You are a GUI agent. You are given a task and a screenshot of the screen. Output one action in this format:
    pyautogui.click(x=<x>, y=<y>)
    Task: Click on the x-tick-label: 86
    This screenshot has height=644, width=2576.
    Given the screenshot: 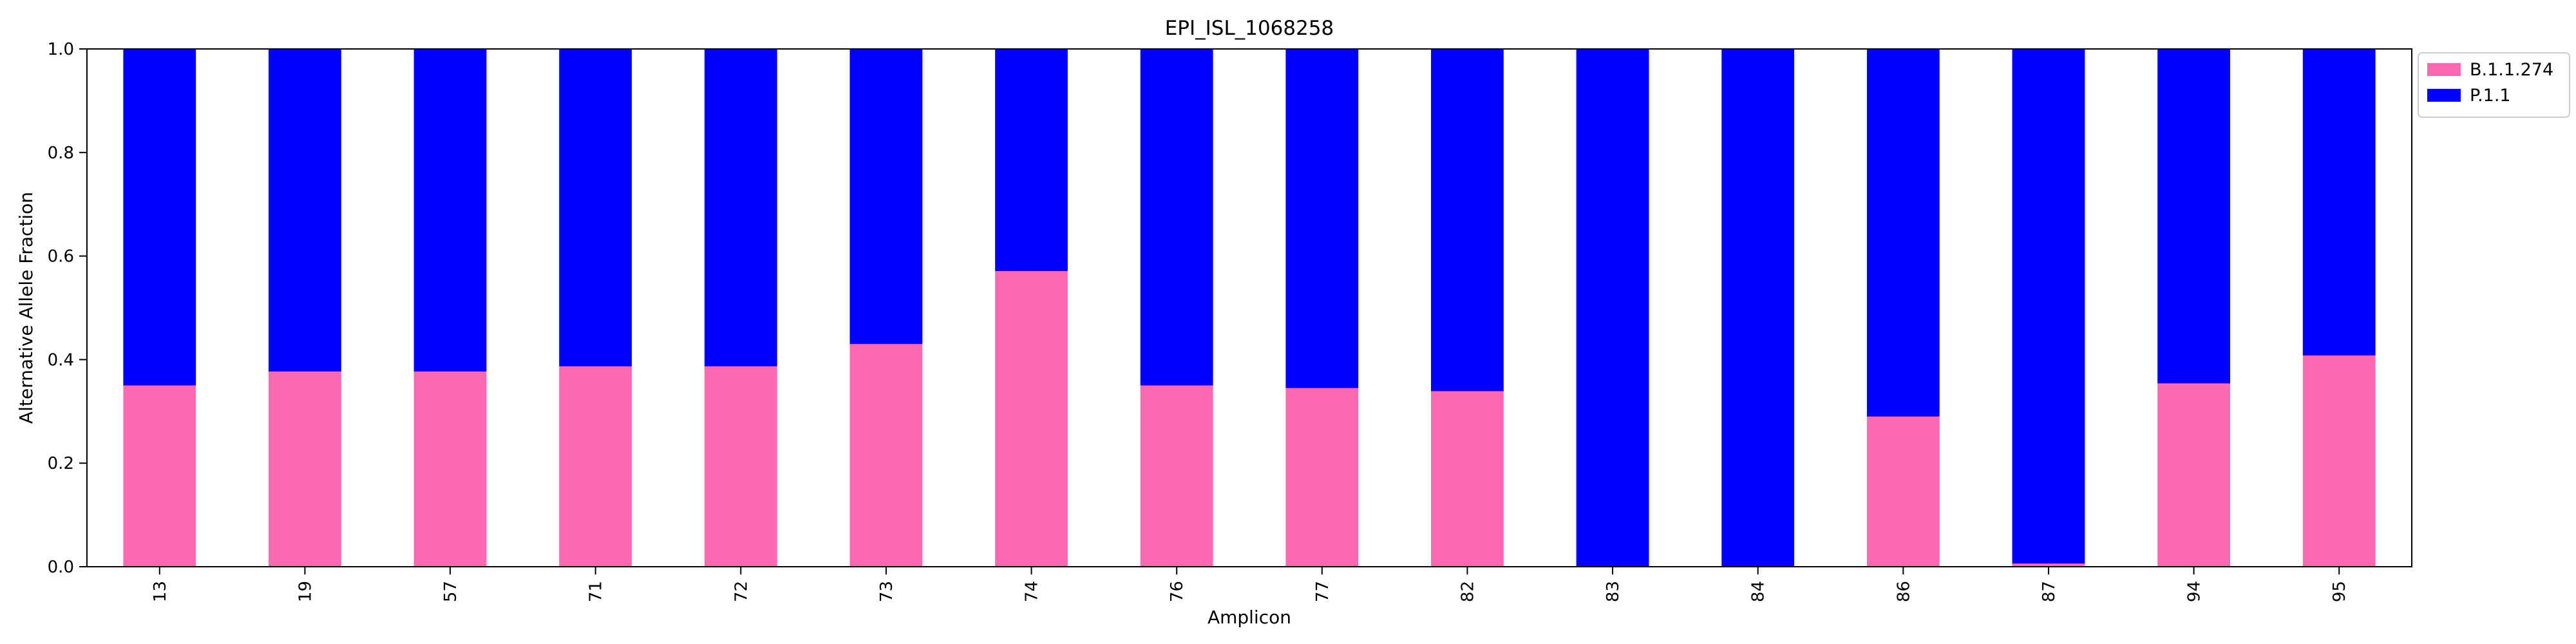 What is the action you would take?
    pyautogui.click(x=1903, y=591)
    